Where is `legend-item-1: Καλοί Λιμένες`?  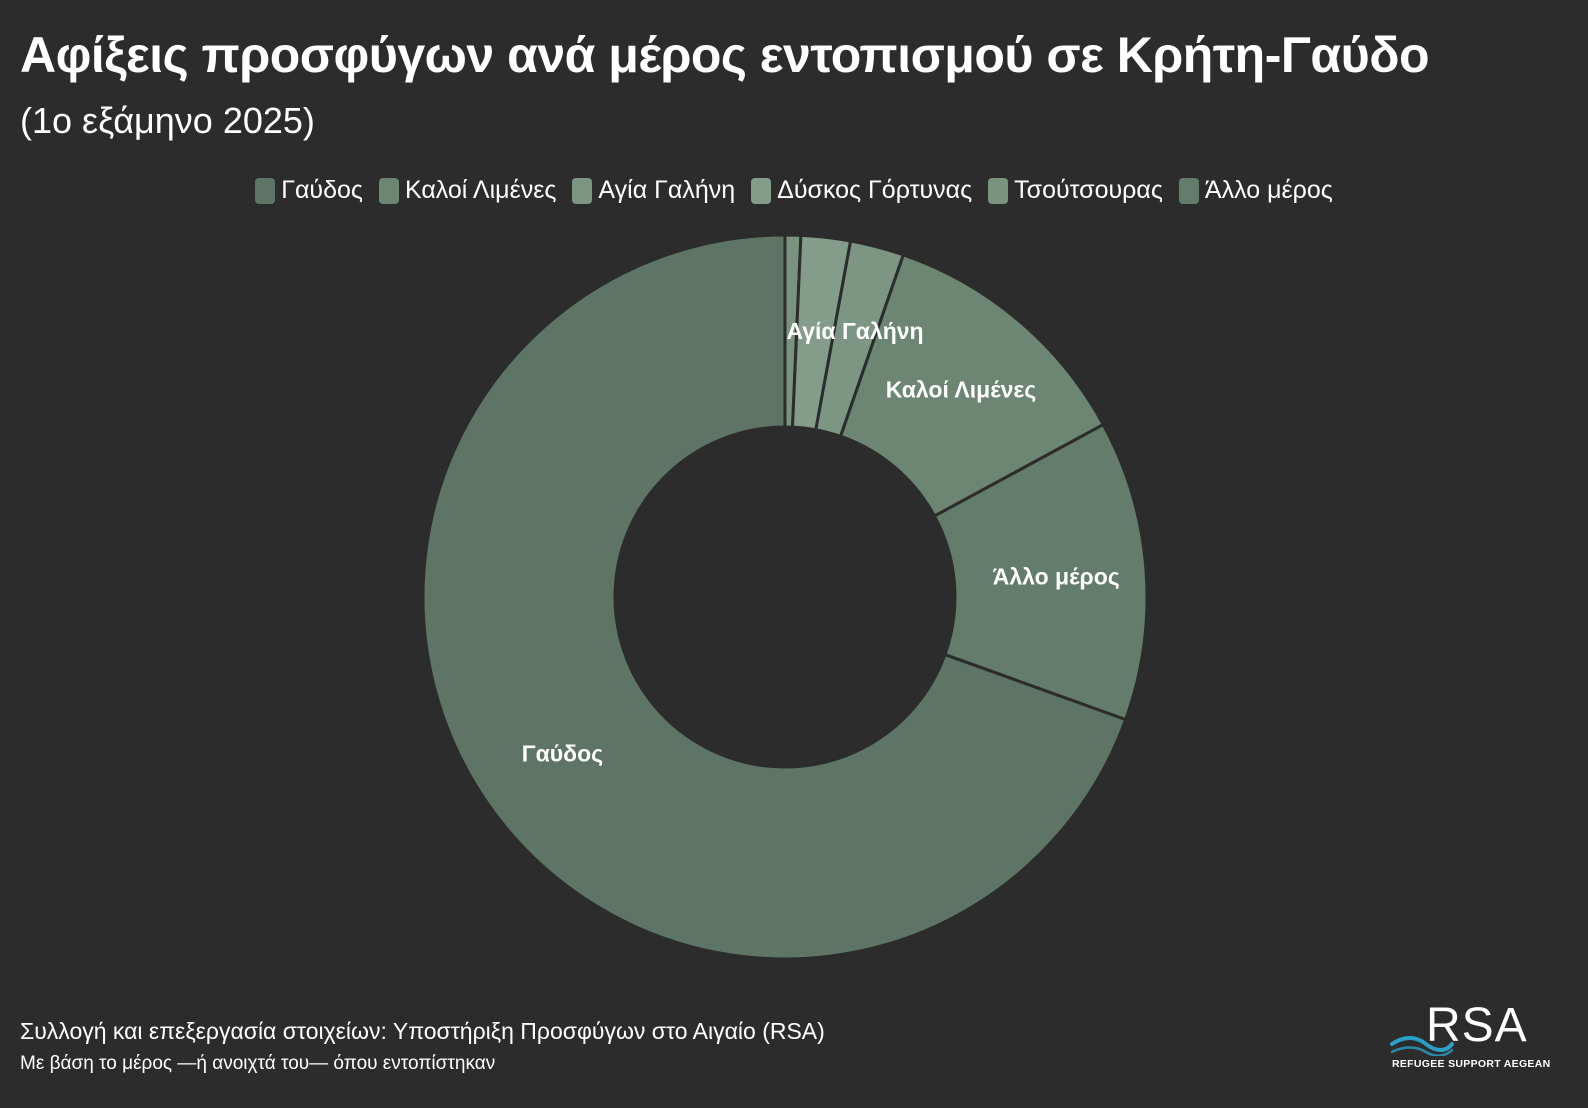 legend-item-1: Καλοί Λιμένες is located at coordinates (467, 190).